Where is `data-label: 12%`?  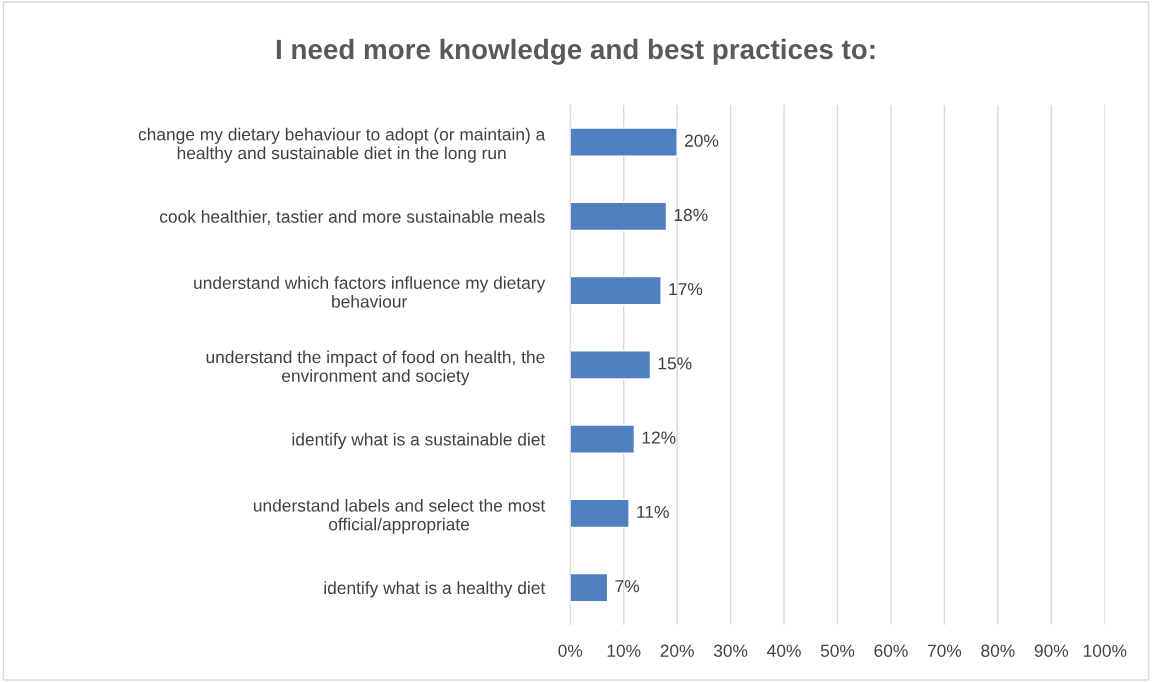 data-label: 12% is located at coordinates (659, 437).